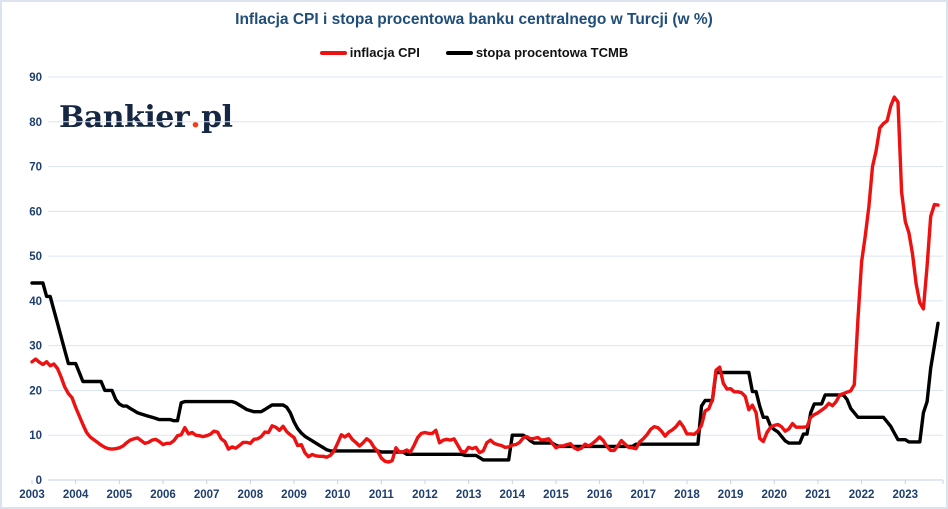 The image size is (948, 509). I want to click on x-axis-tick-label: 2008, so click(251, 495).